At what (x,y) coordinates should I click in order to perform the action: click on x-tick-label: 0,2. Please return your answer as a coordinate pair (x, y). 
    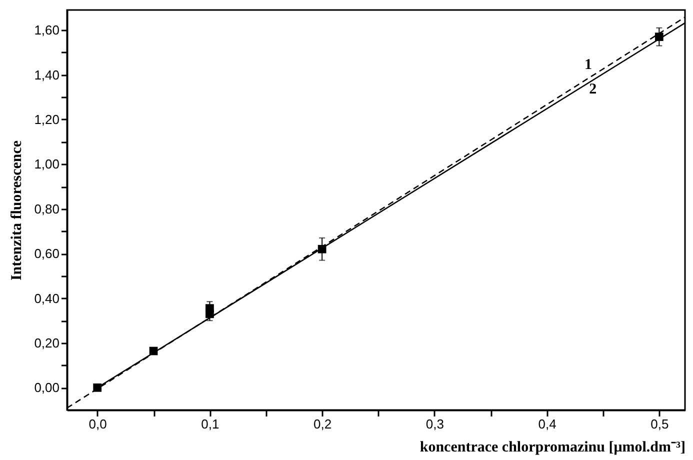
    Looking at the image, I should click on (323, 424).